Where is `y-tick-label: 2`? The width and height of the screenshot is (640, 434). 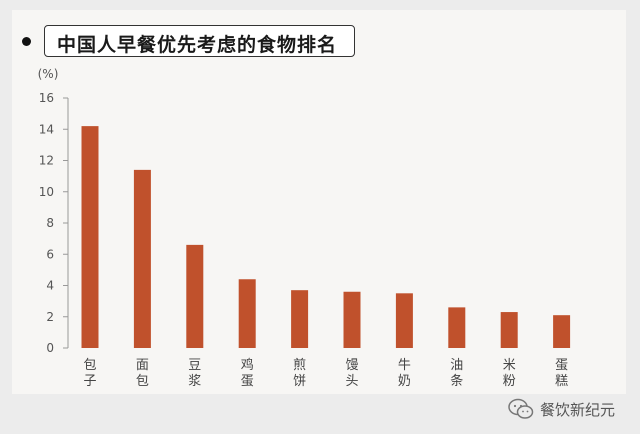
y-tick-label: 2 is located at coordinates (50, 317).